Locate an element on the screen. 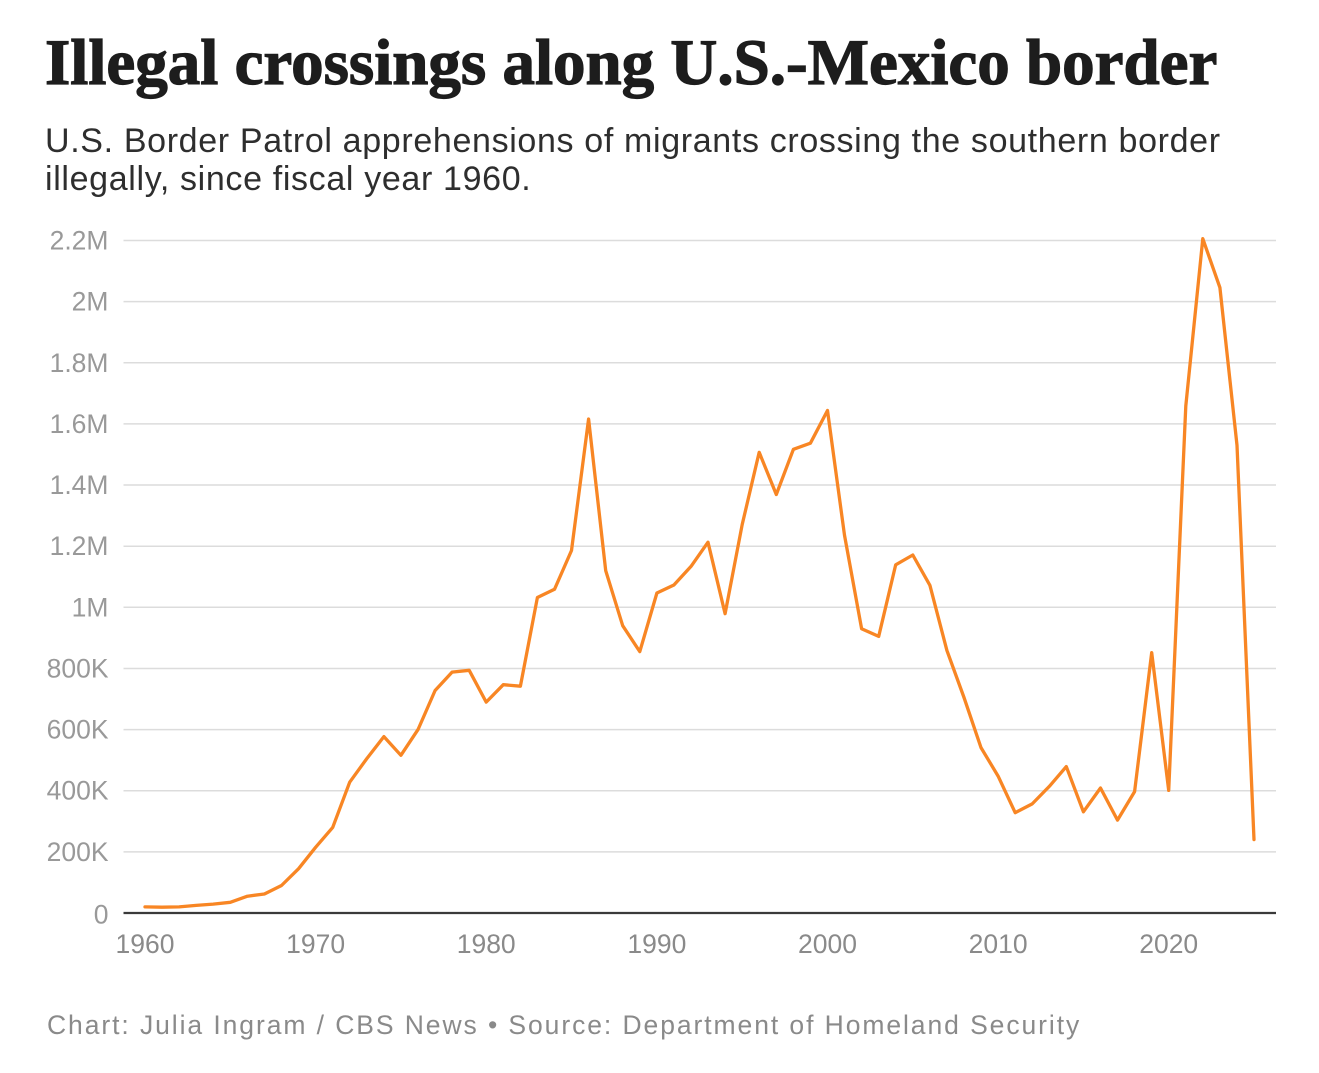  svg-text: 2000 is located at coordinates (827, 944).